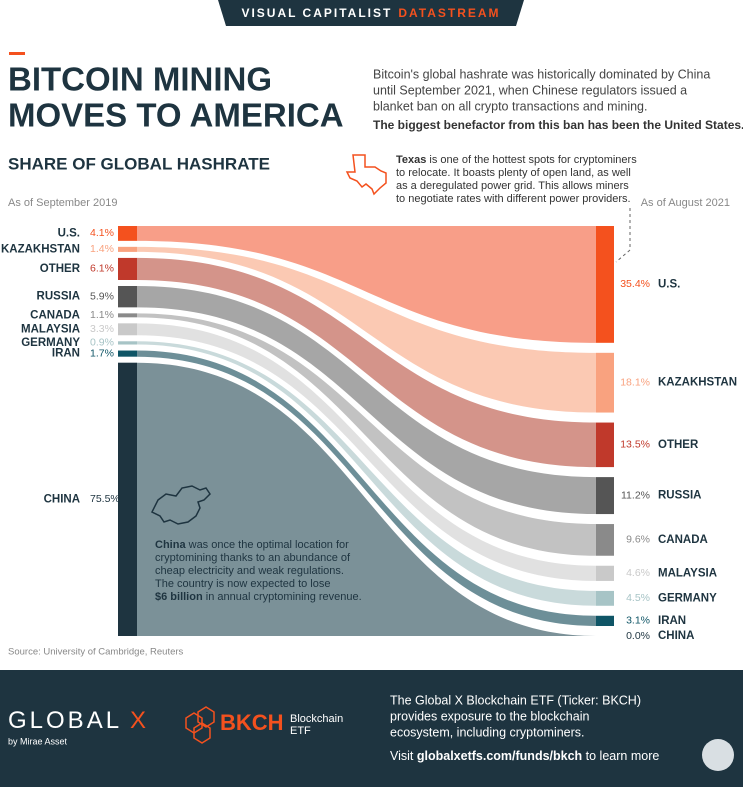 This screenshot has height=787, width=743. I want to click on visit-text: to learn more, so click(620, 756).